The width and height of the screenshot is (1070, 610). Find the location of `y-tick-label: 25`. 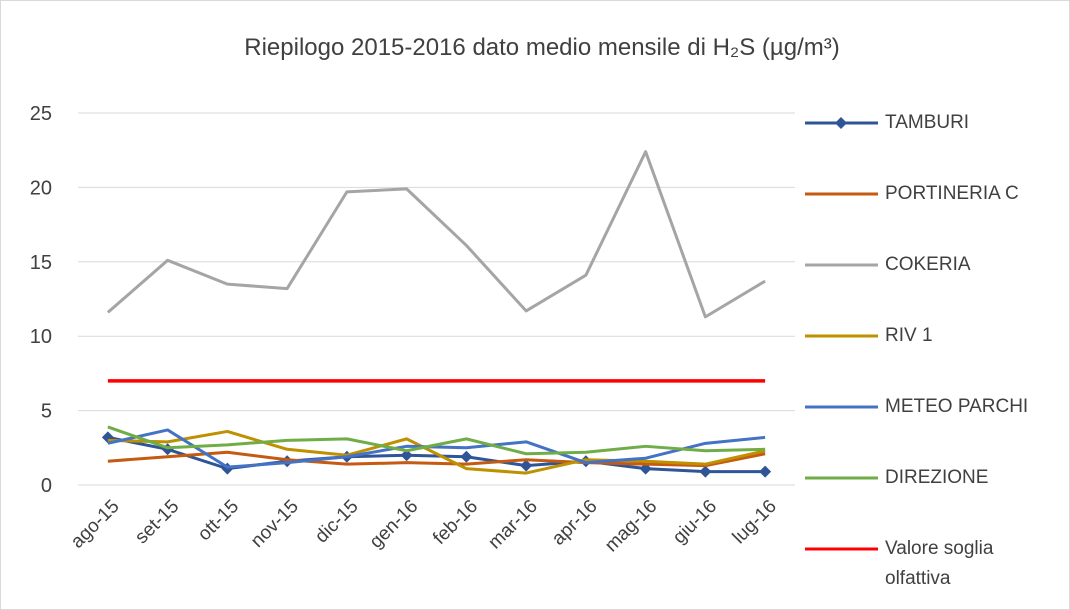

y-tick-label: 25 is located at coordinates (41, 114).